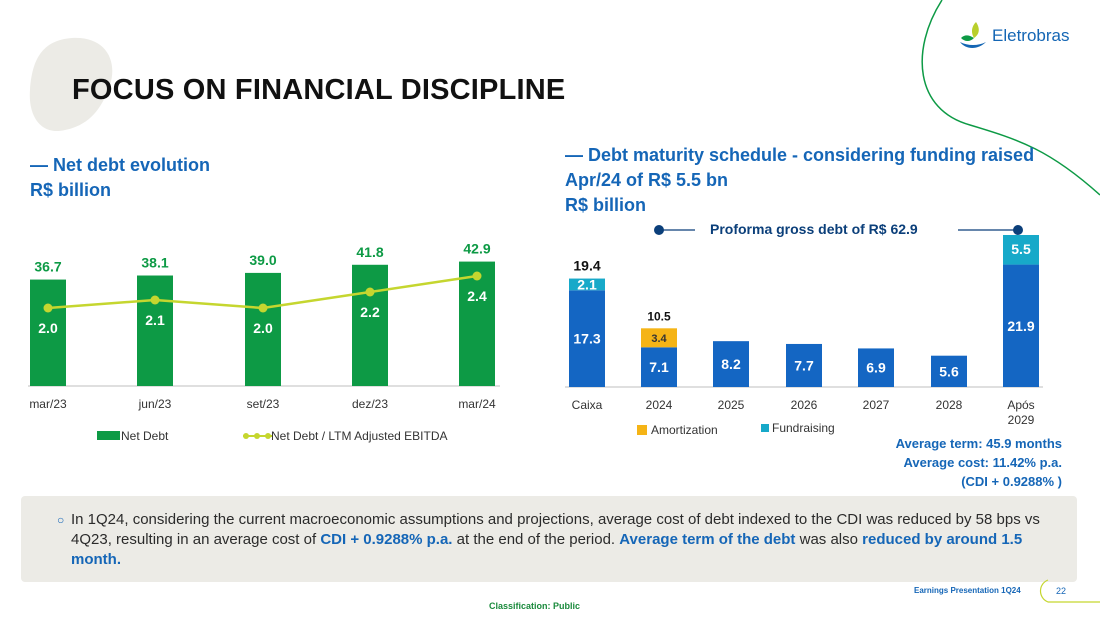 The width and height of the screenshot is (1100, 619). I want to click on maturity-base-label: 7.7, so click(804, 365).